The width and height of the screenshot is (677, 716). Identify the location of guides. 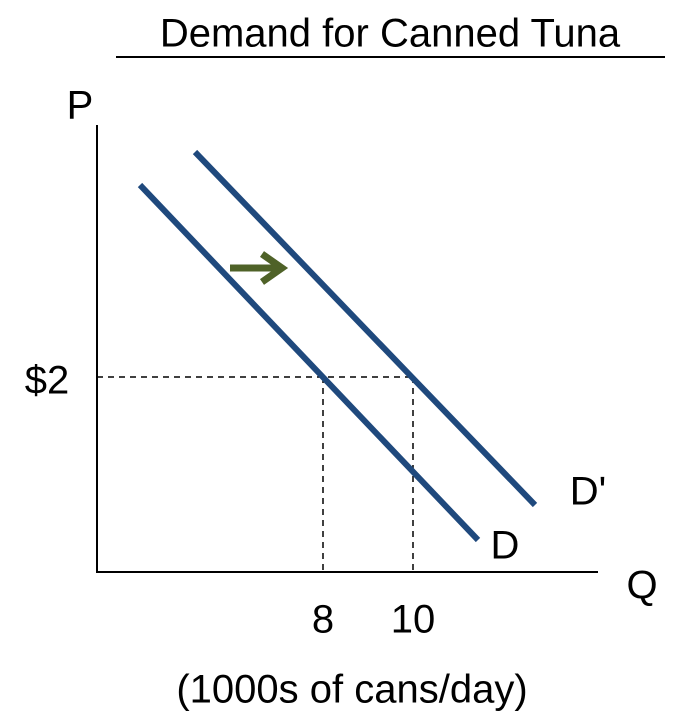
(255, 474).